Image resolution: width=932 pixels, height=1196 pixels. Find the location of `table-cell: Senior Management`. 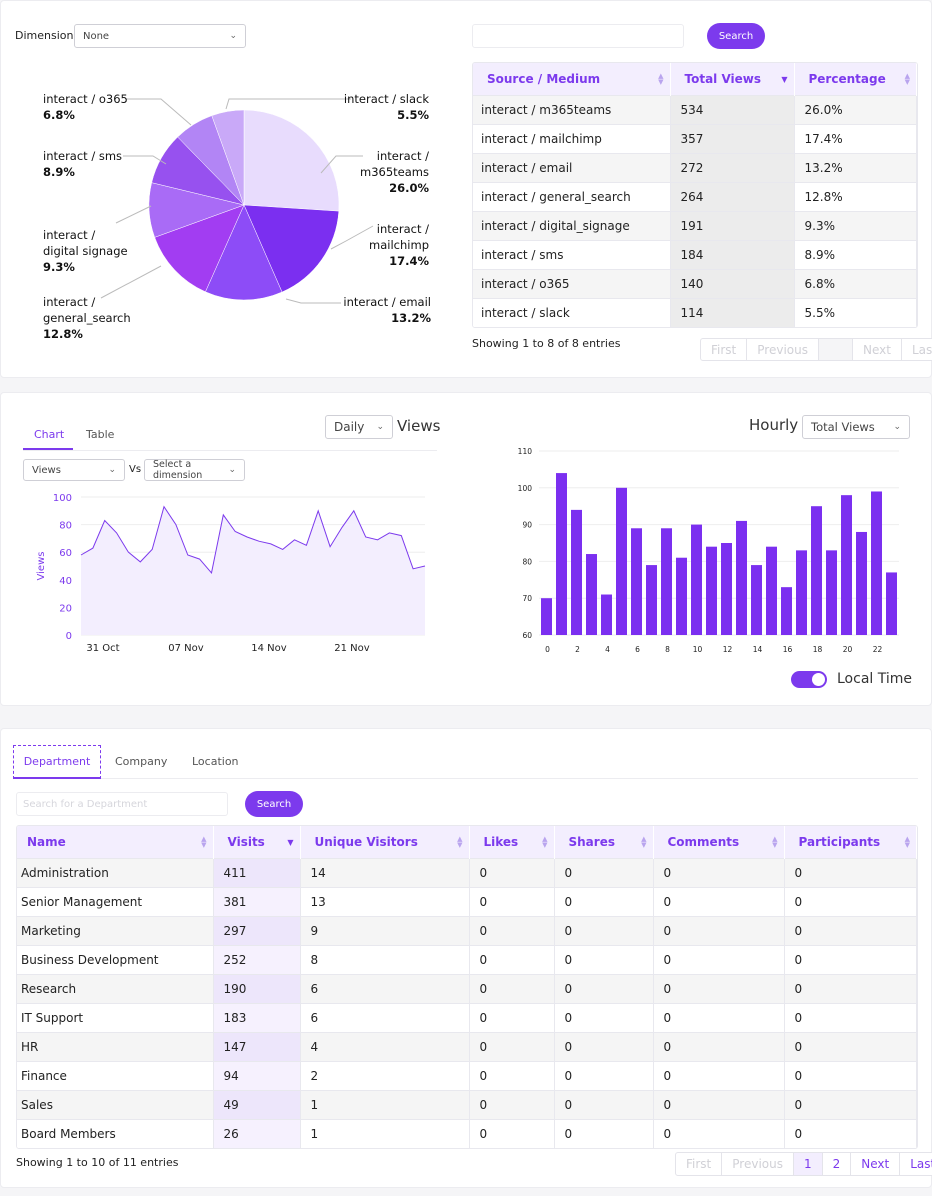

table-cell: Senior Management is located at coordinates (115, 901).